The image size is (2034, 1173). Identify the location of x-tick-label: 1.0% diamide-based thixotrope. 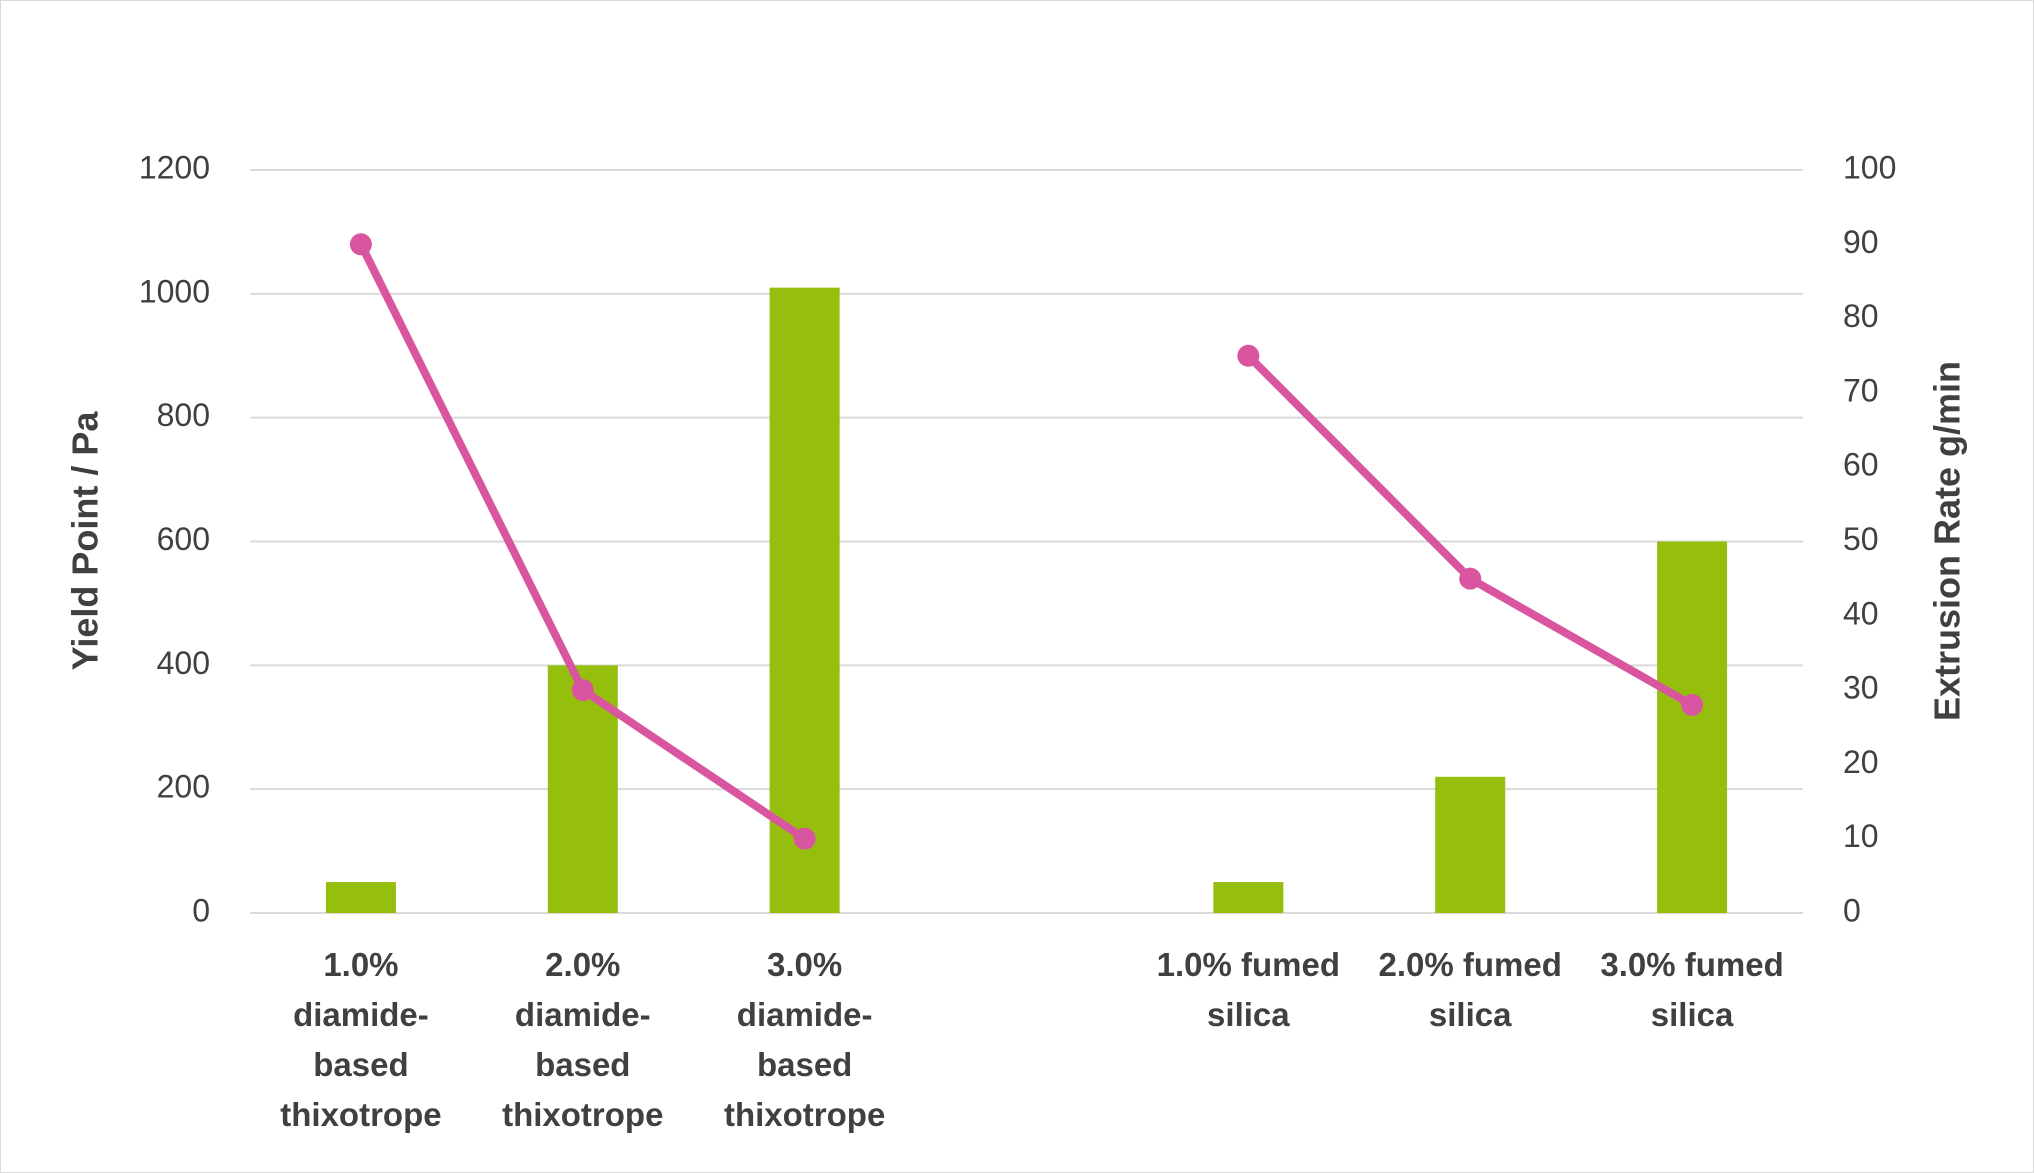
(361, 1039).